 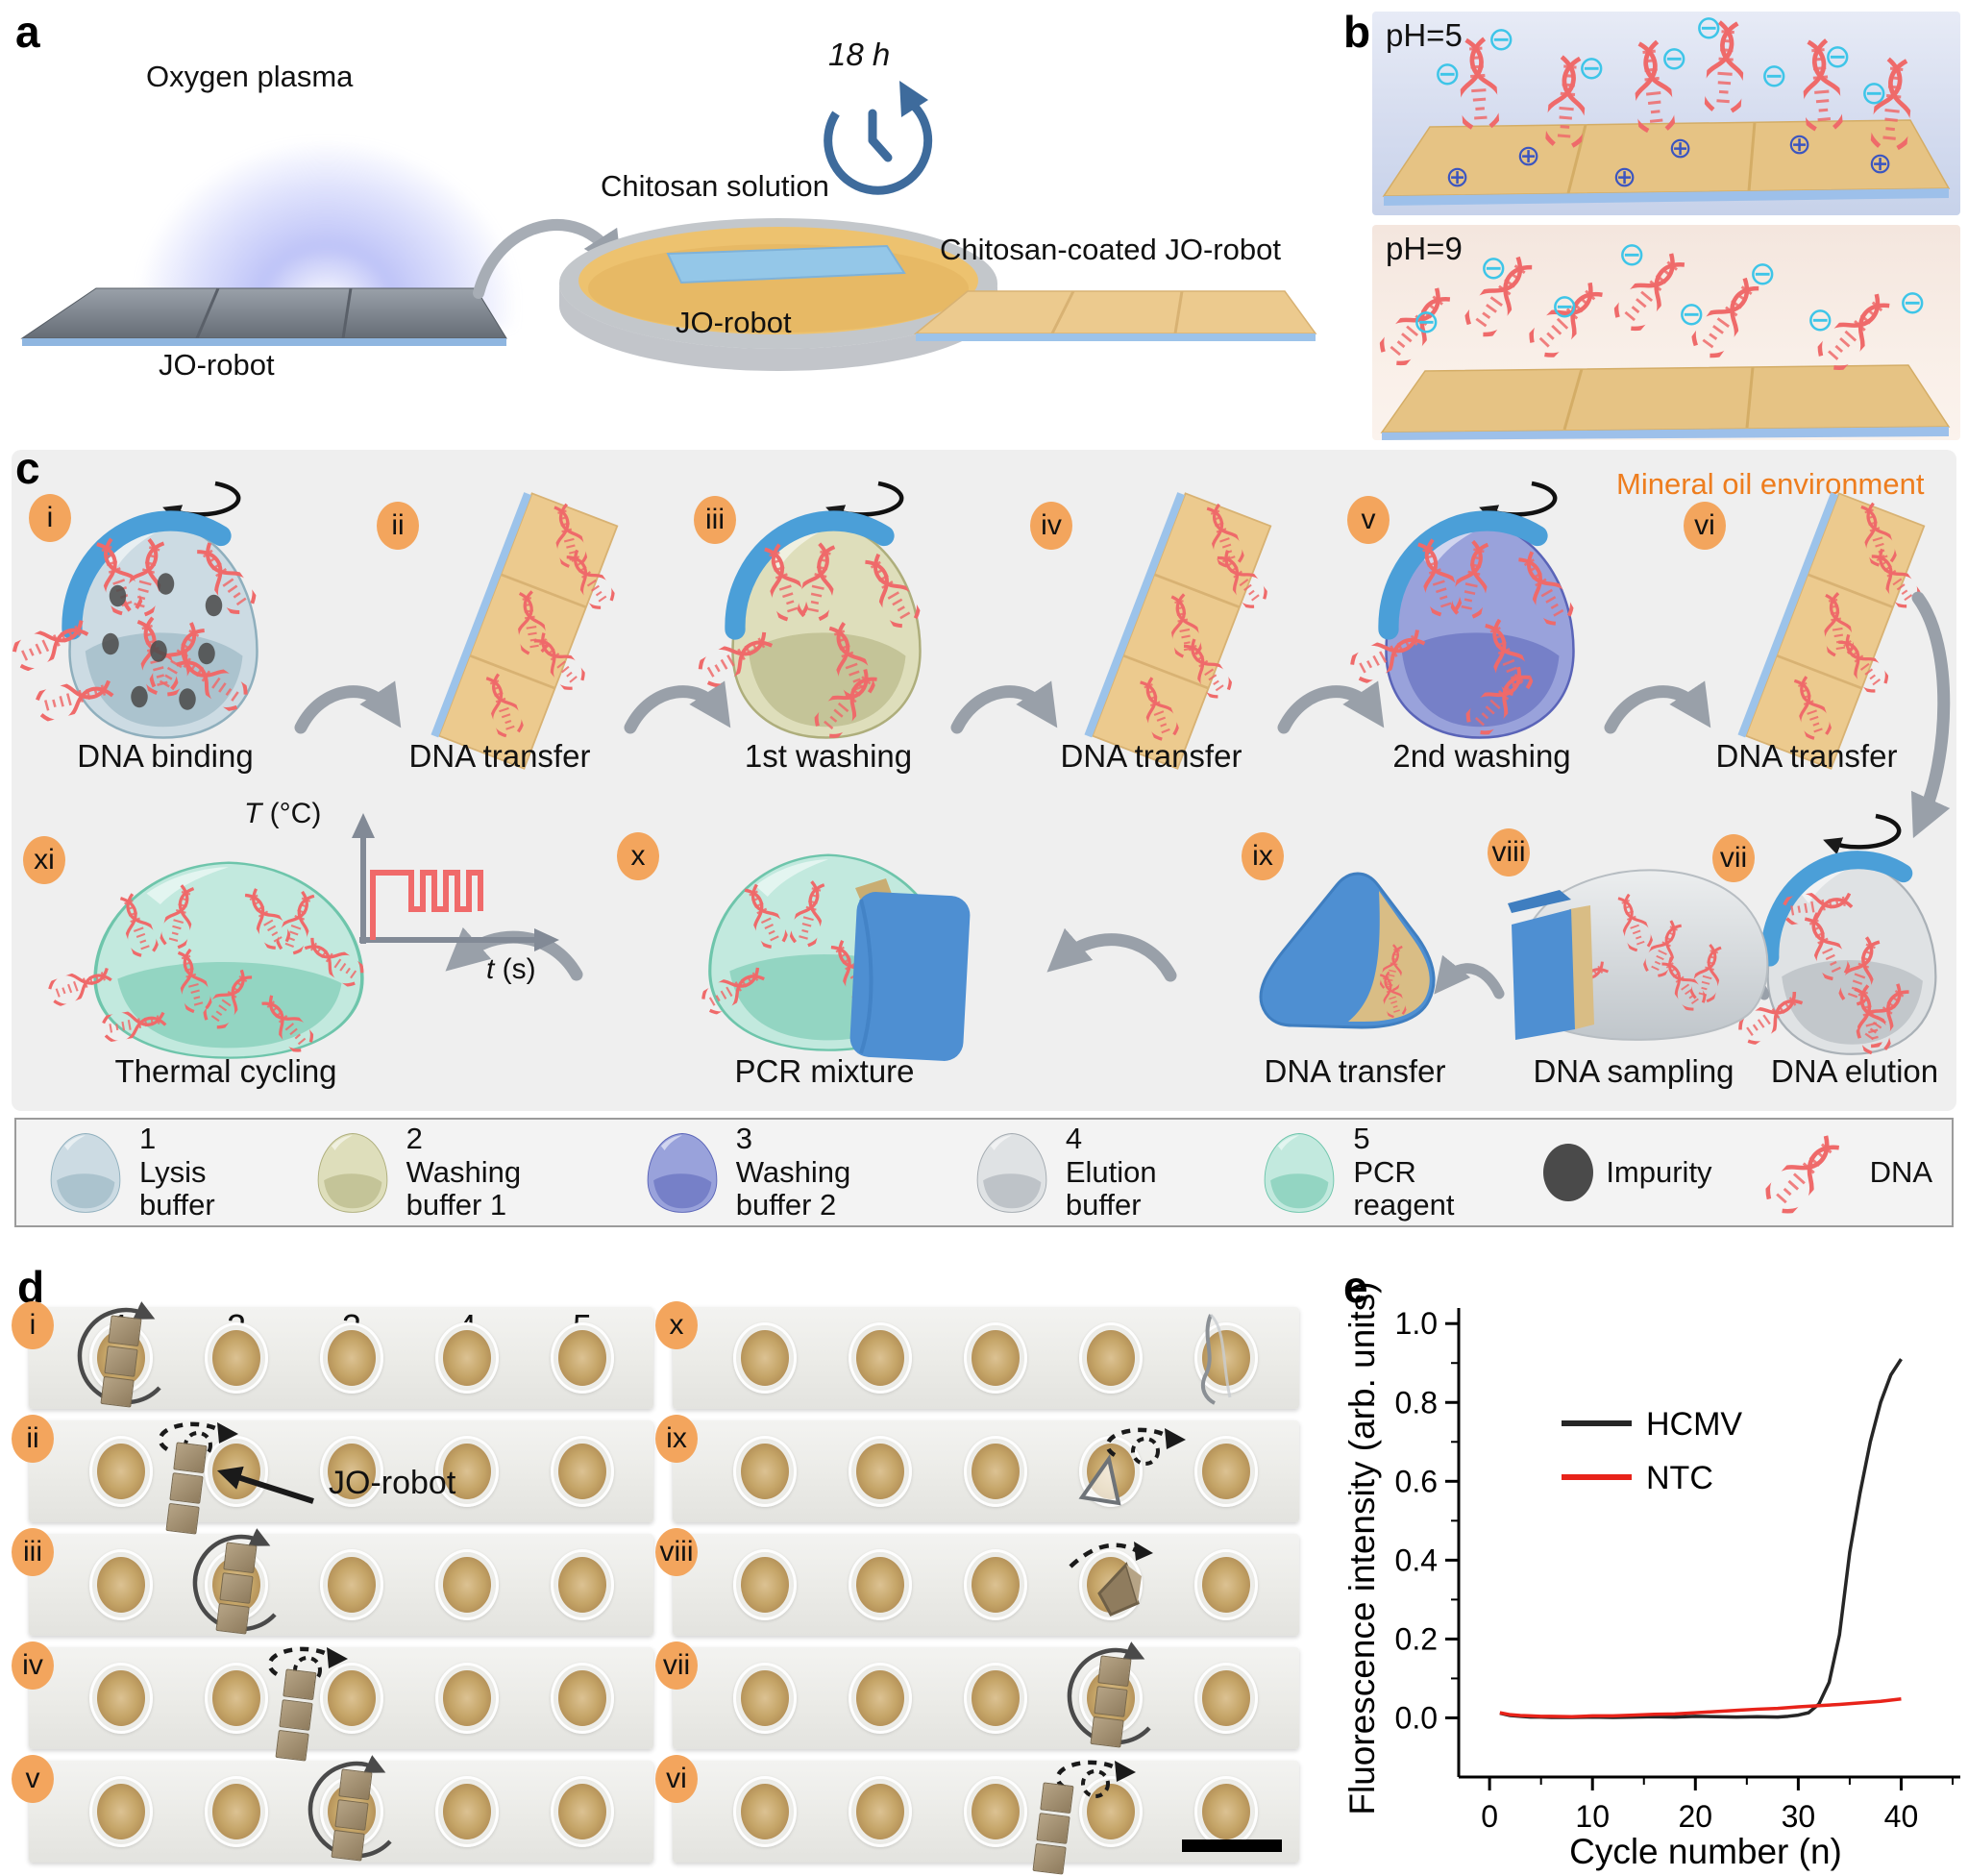 I want to click on step-badge-vii: vii, so click(x=1734, y=858).